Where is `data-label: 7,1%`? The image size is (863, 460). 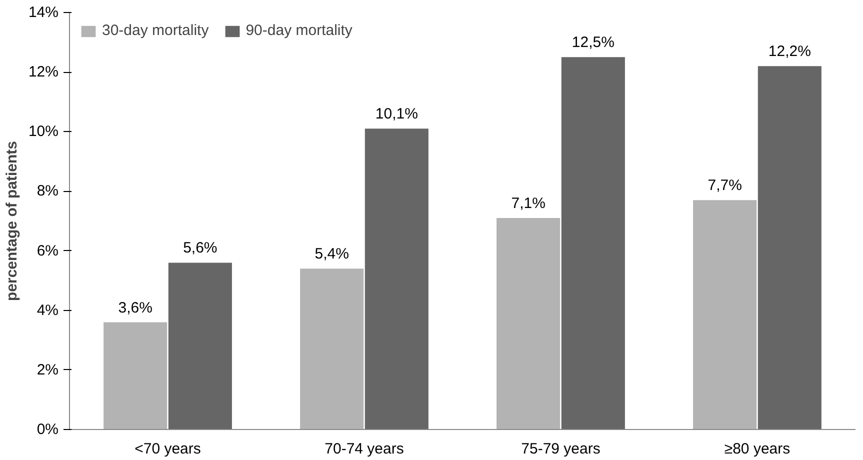
data-label: 7,1% is located at coordinates (528, 203).